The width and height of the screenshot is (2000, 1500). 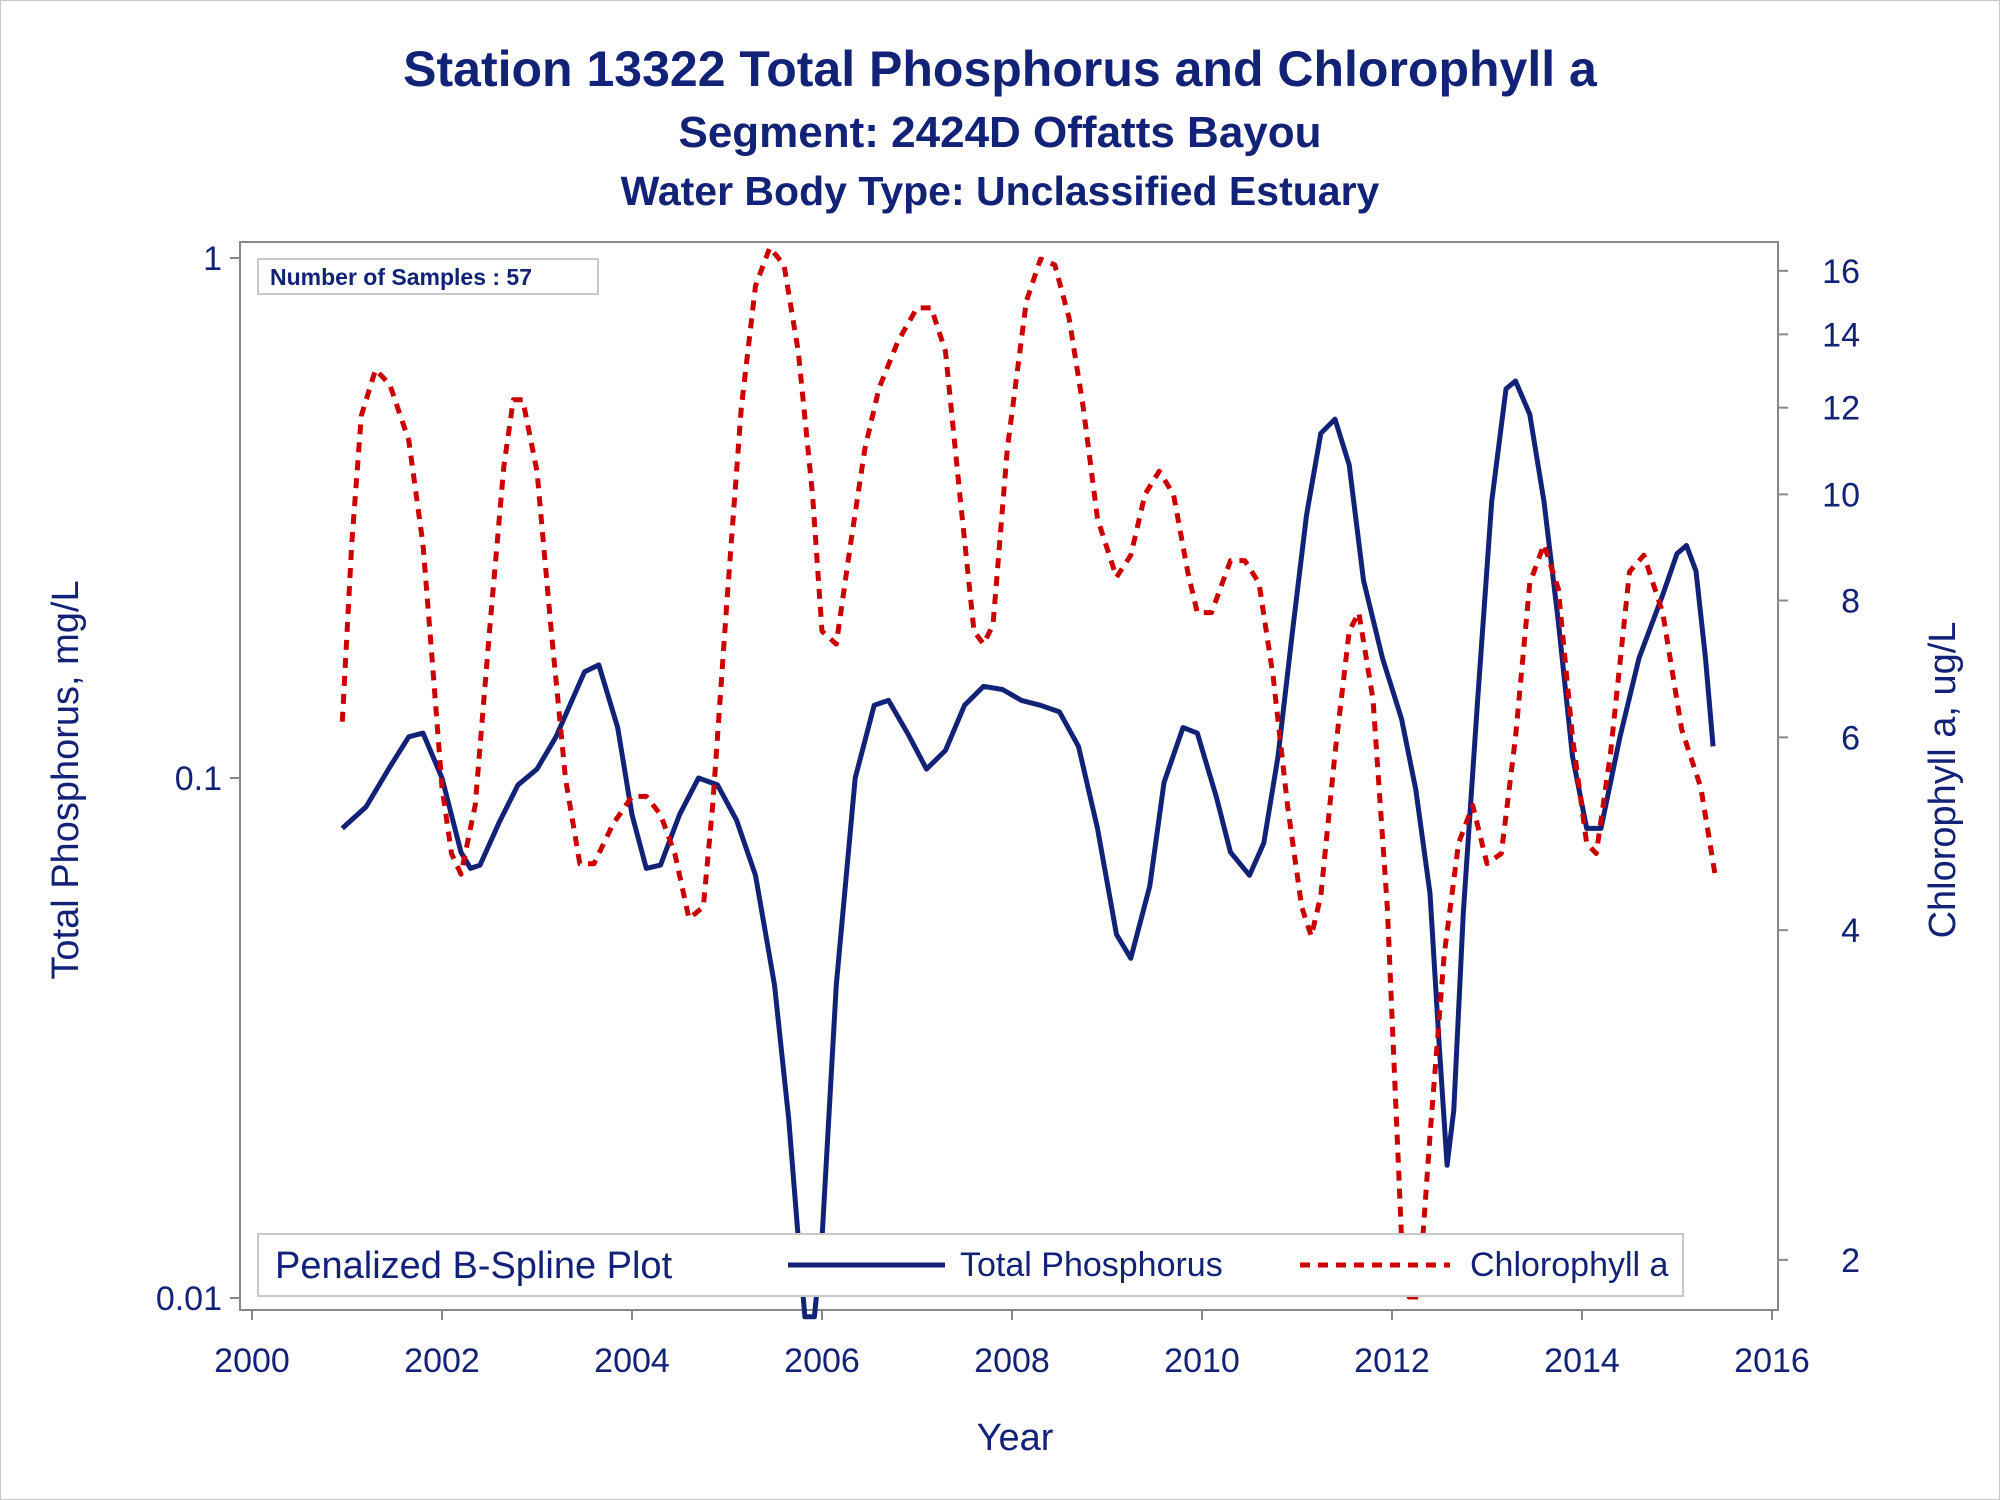 What do you see at coordinates (1772, 1361) in the screenshot?
I see `x-tick-label: 2016` at bounding box center [1772, 1361].